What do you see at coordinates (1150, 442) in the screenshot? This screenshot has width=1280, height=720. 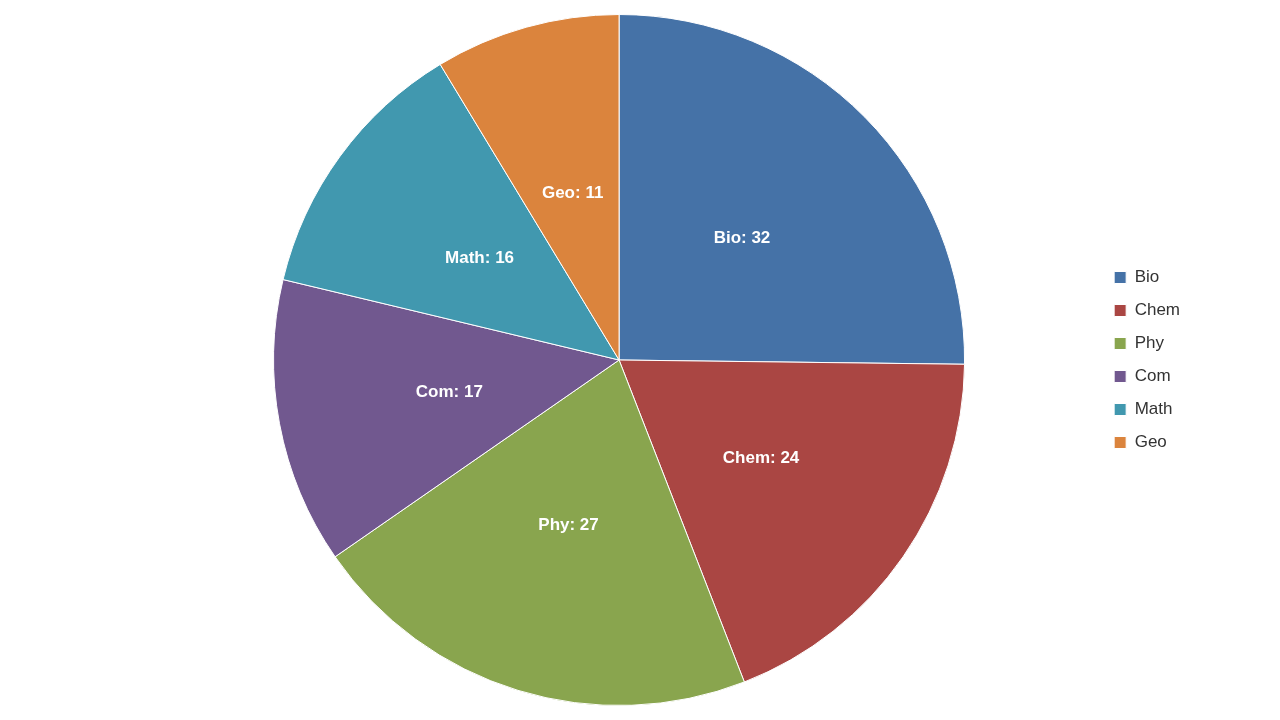 I see `legend-label: Geo` at bounding box center [1150, 442].